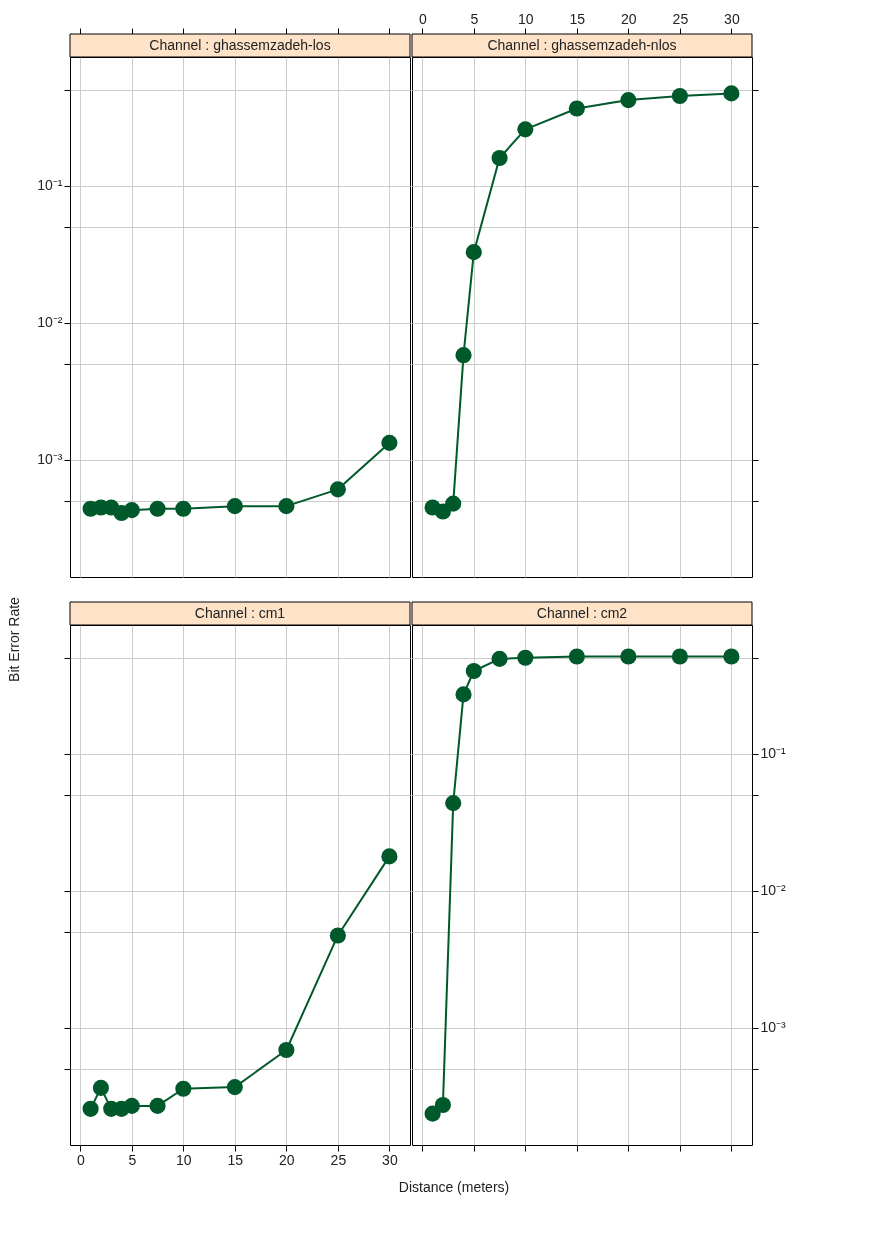 Image resolution: width=877 pixels, height=1252 pixels. What do you see at coordinates (582, 44) in the screenshot?
I see `chart-title: Channel : ghassemzadeh-nlos` at bounding box center [582, 44].